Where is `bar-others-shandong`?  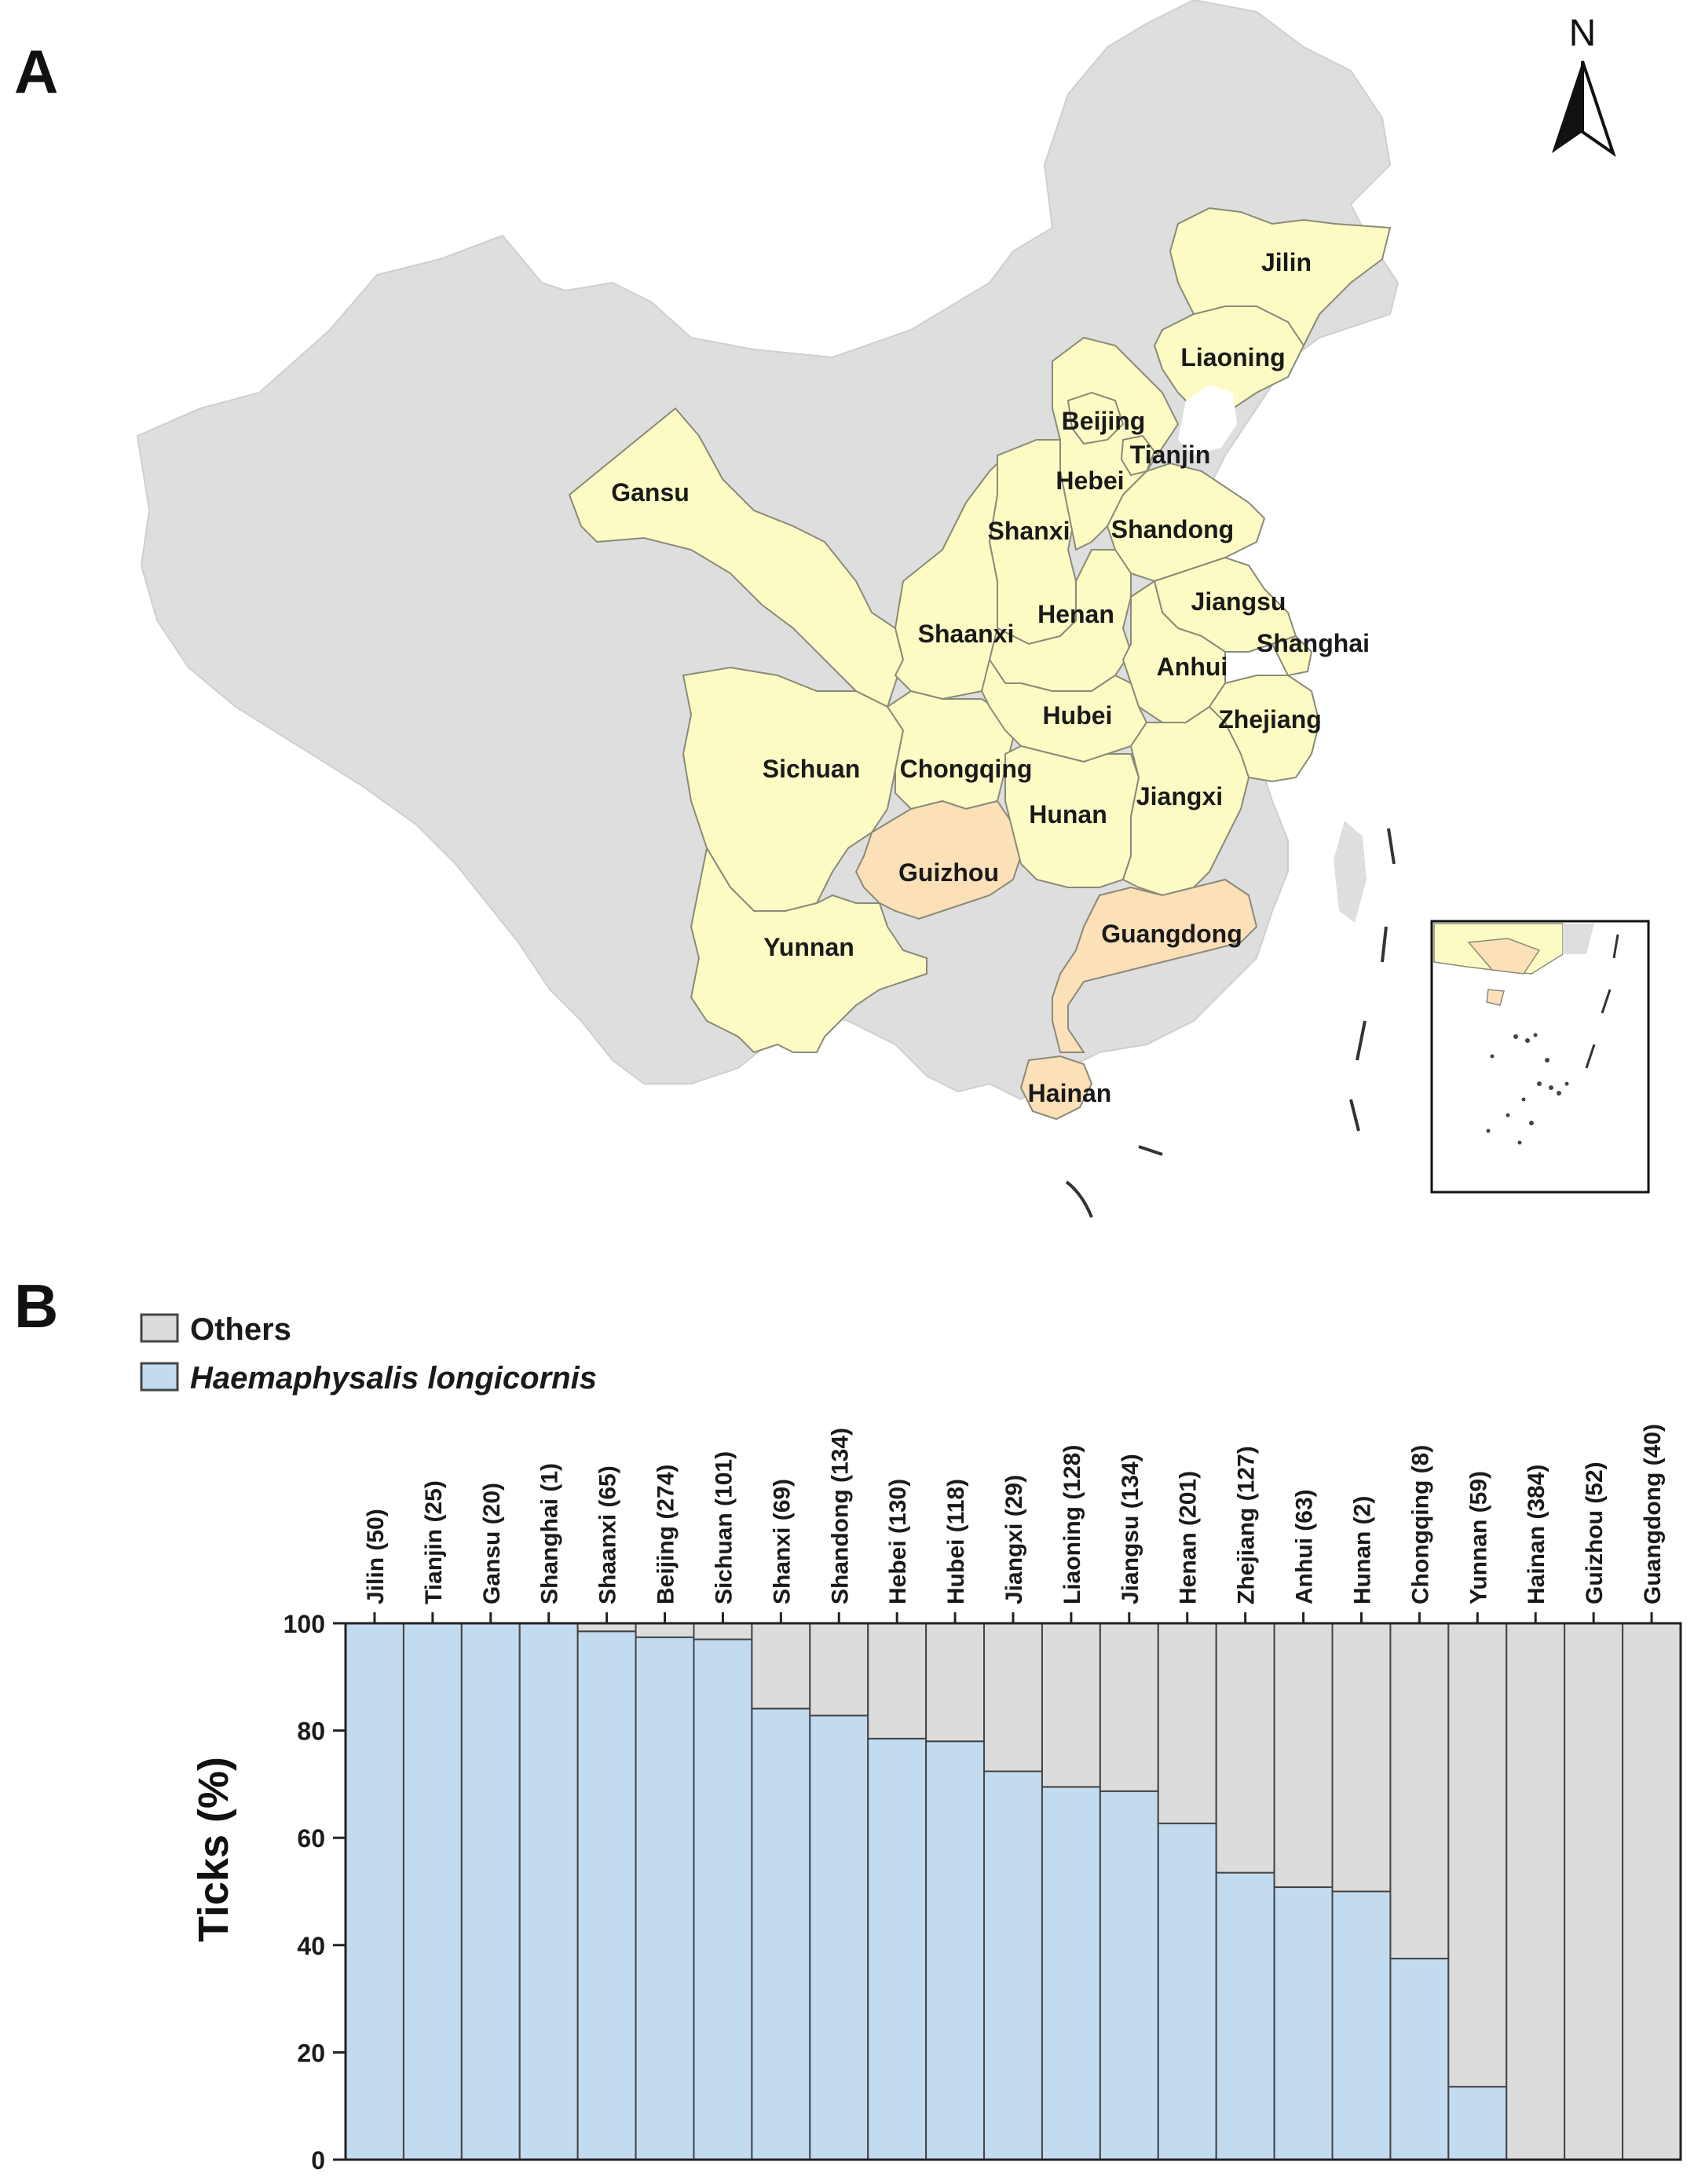 bar-others-shandong is located at coordinates (839, 1669).